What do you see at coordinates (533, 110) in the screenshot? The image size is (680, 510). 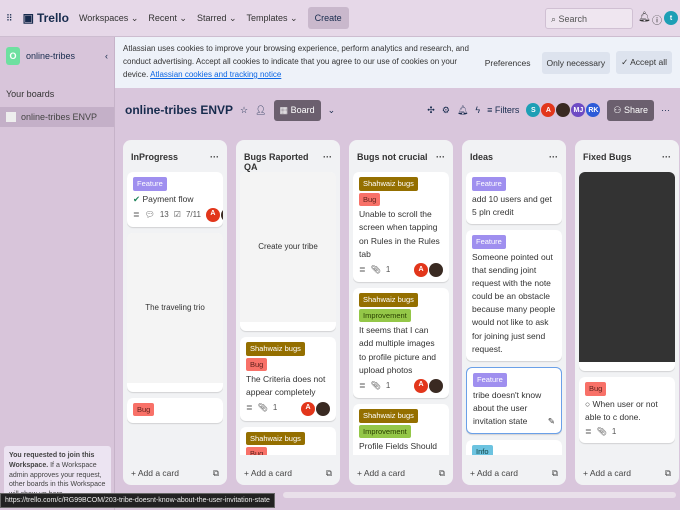 I see `member-avatar: S` at bounding box center [533, 110].